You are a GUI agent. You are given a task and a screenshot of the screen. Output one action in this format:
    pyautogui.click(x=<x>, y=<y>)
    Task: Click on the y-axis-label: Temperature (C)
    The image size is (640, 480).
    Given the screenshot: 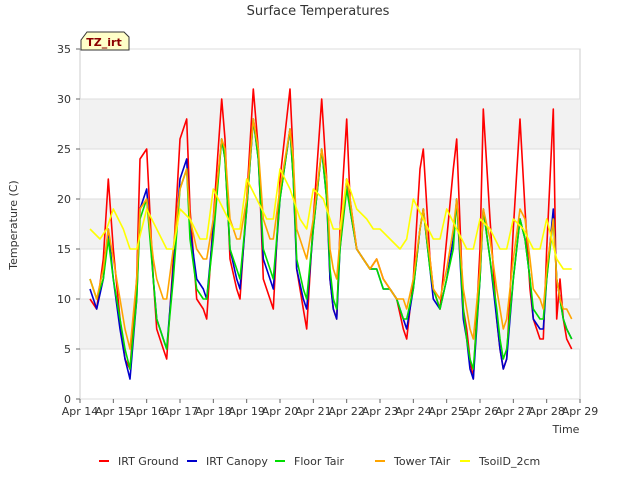 What is the action you would take?
    pyautogui.click(x=13, y=225)
    